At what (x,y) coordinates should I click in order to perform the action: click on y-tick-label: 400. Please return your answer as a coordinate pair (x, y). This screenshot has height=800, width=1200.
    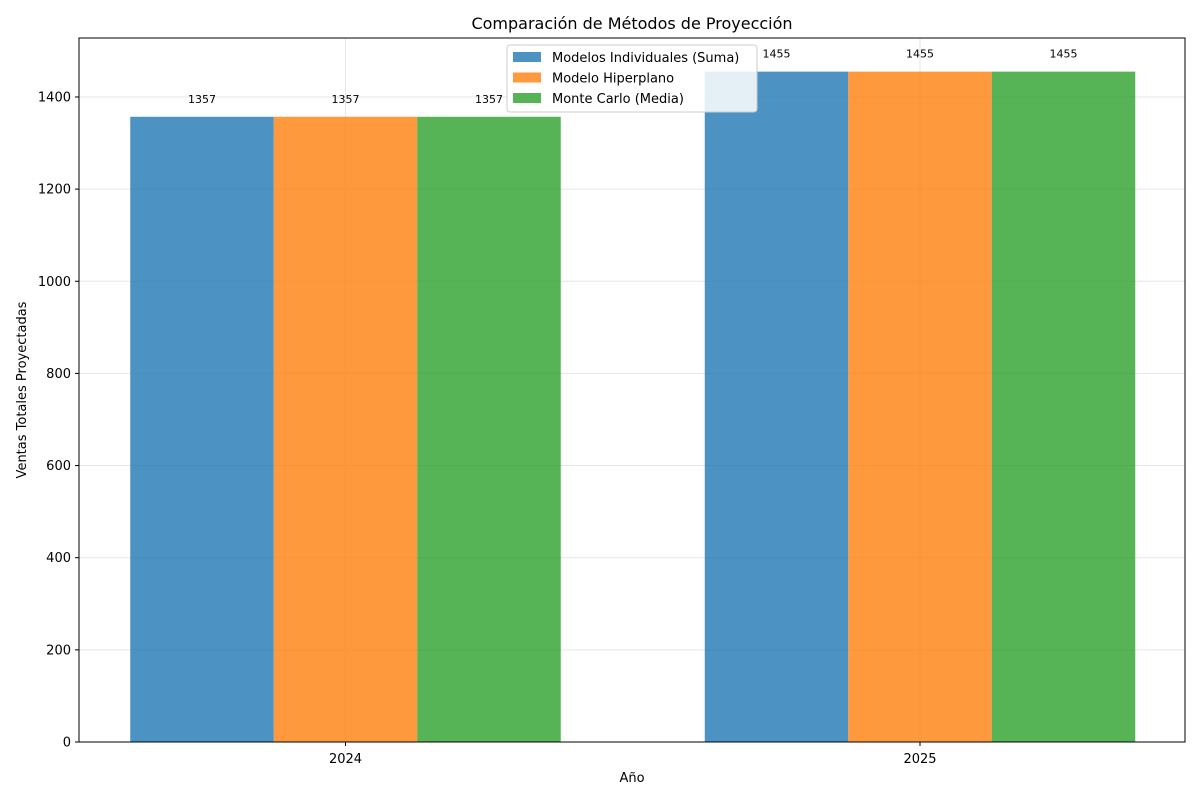
    Looking at the image, I should click on (58, 558).